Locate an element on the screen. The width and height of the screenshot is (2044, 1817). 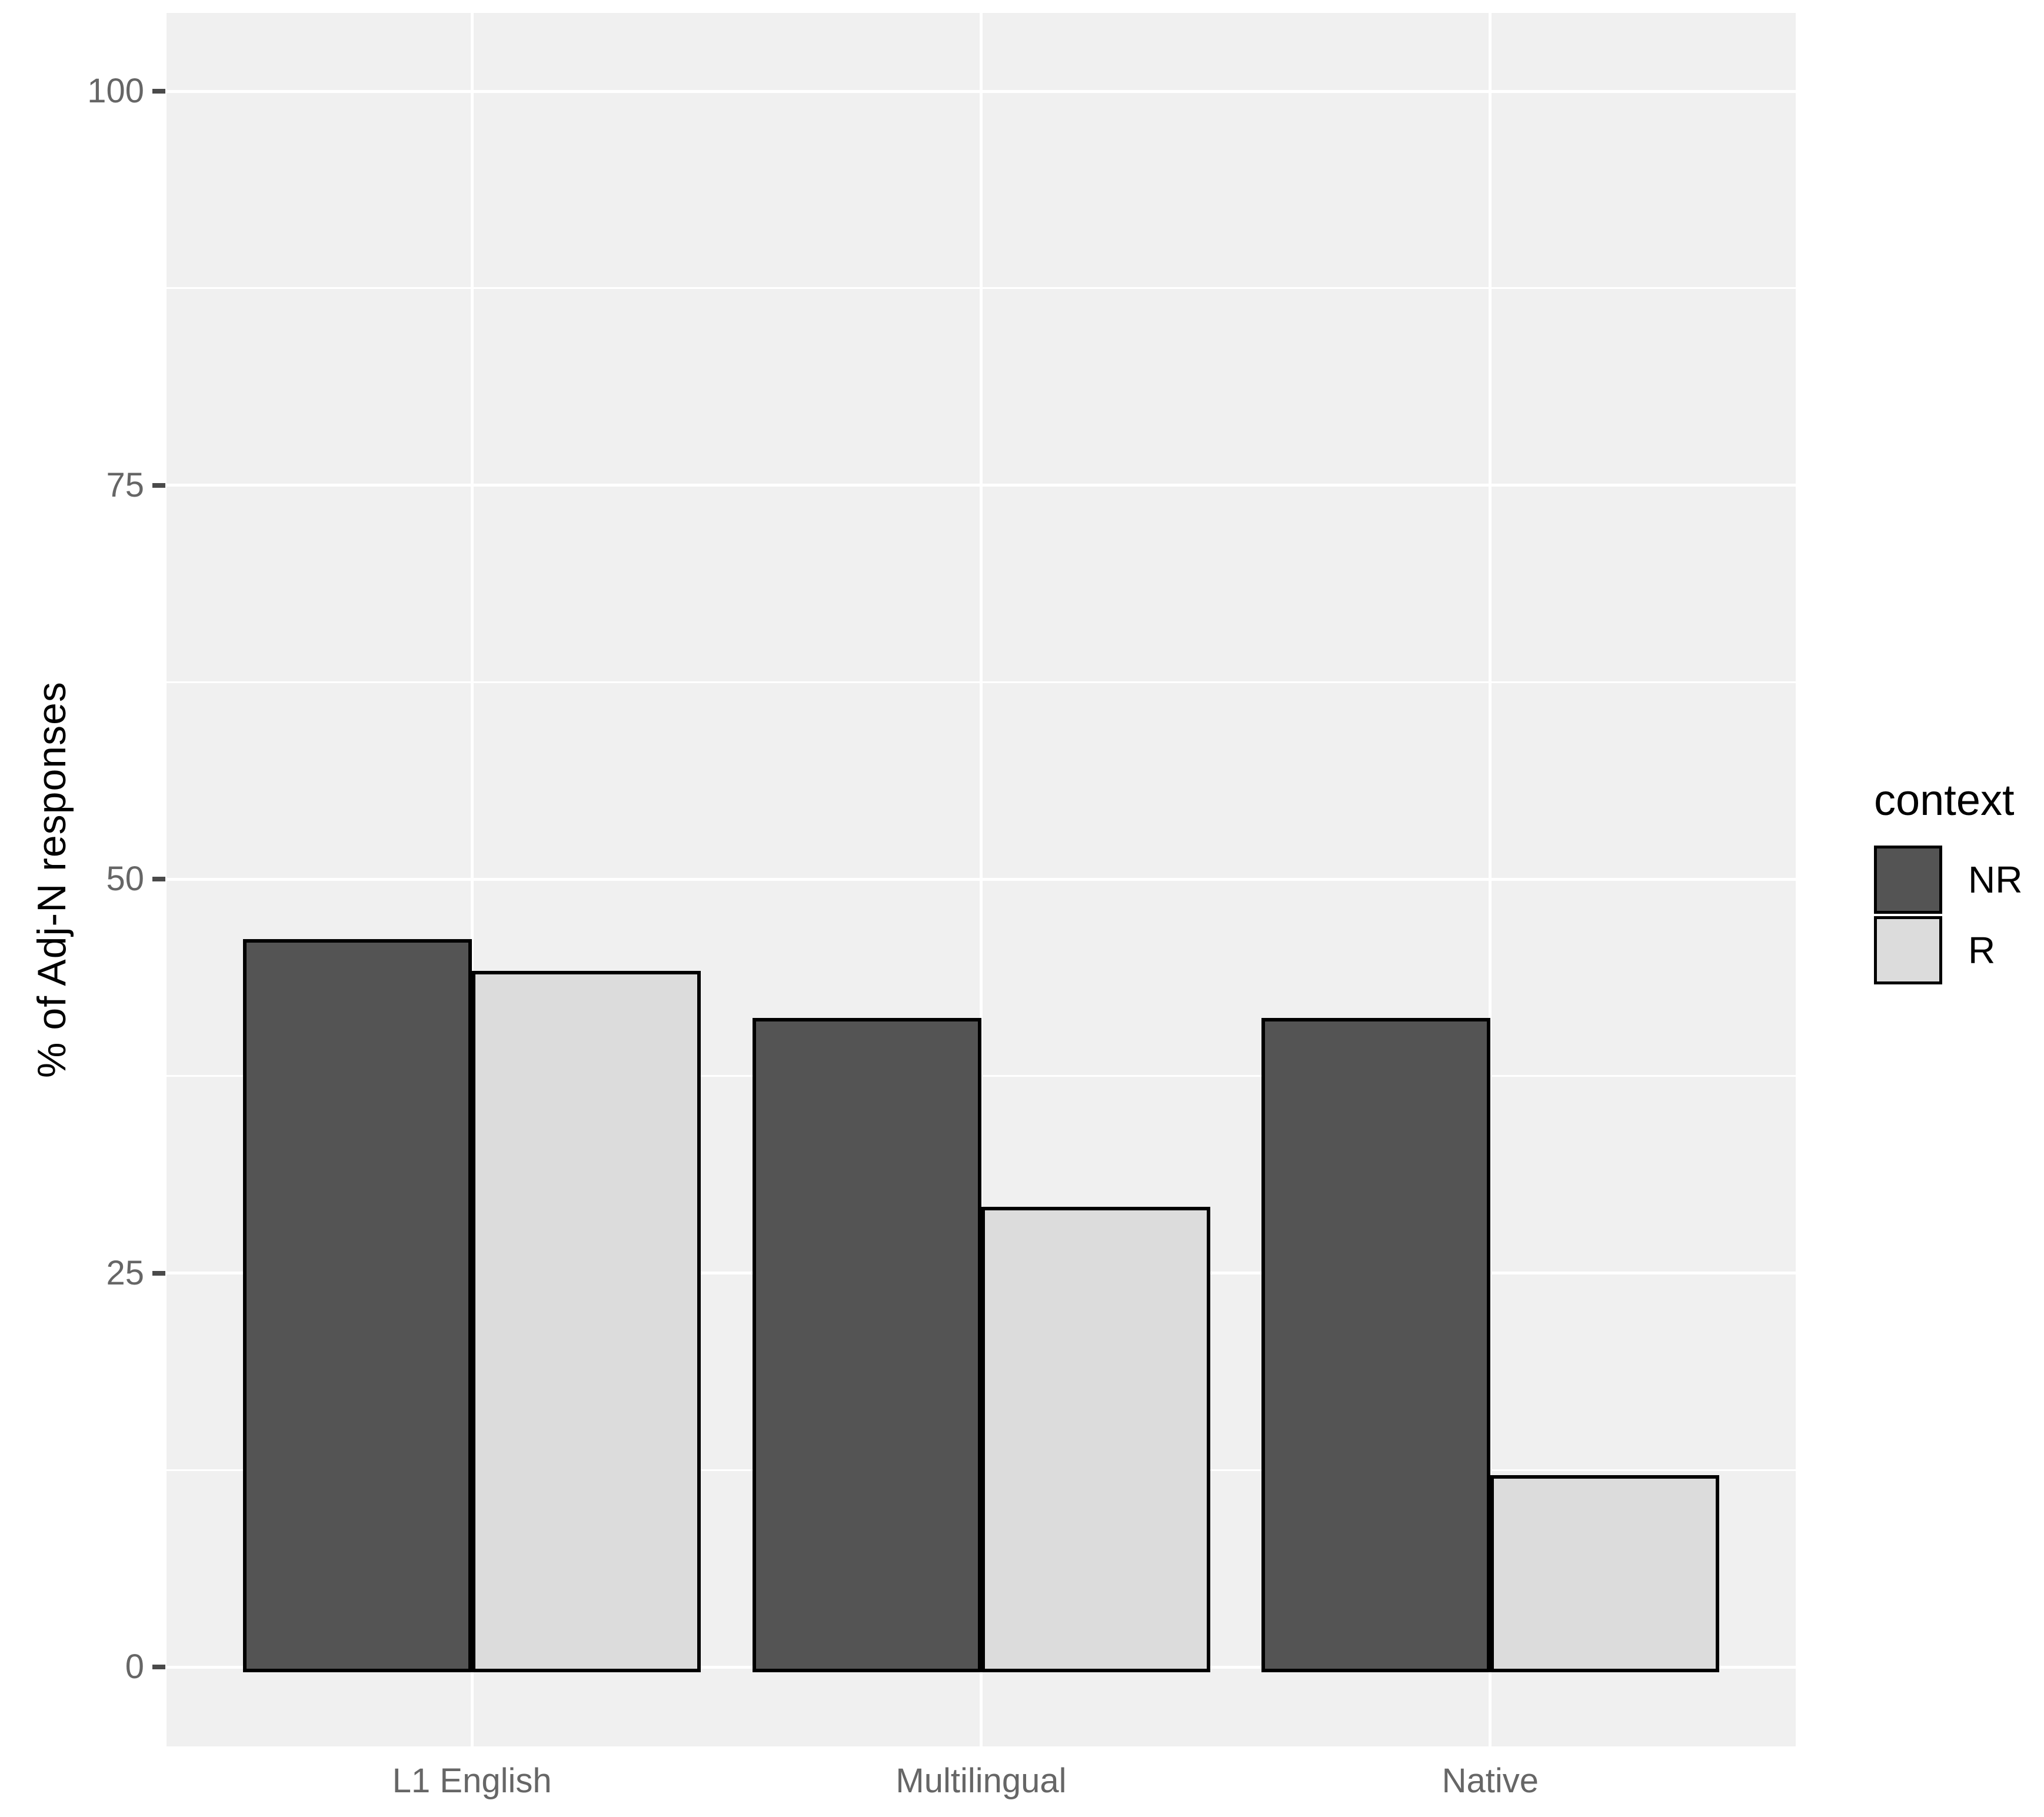
legend: context NR R is located at coordinates (1948, 882).